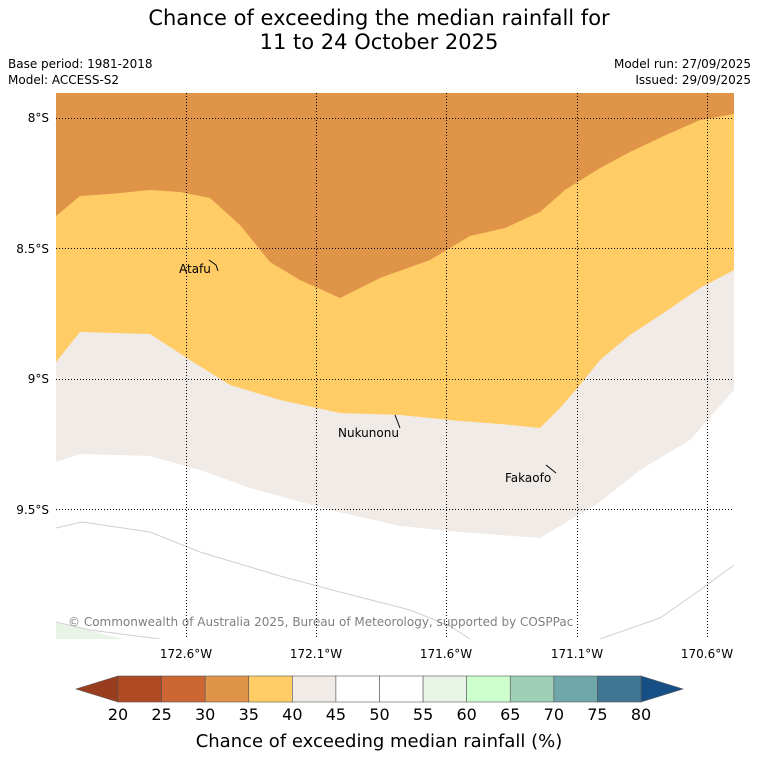 The height and width of the screenshot is (781, 758). What do you see at coordinates (577, 654) in the screenshot?
I see `lon-label: 171.1°W` at bounding box center [577, 654].